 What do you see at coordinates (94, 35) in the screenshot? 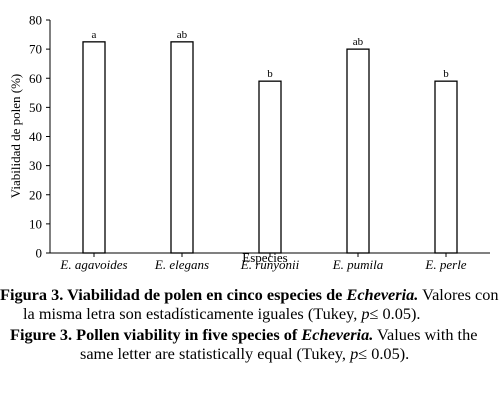
I see `significance-letter: a` at bounding box center [94, 35].